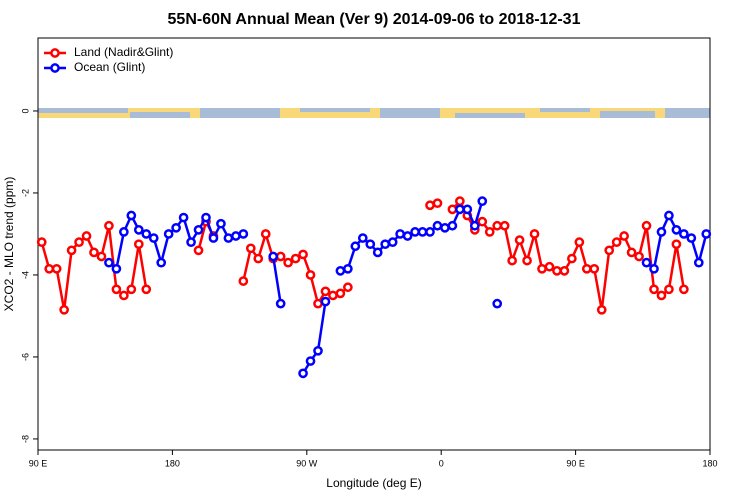 The height and width of the screenshot is (500, 750). Describe the element at coordinates (25, 193) in the screenshot. I see `y-tick-label: -2` at that location.